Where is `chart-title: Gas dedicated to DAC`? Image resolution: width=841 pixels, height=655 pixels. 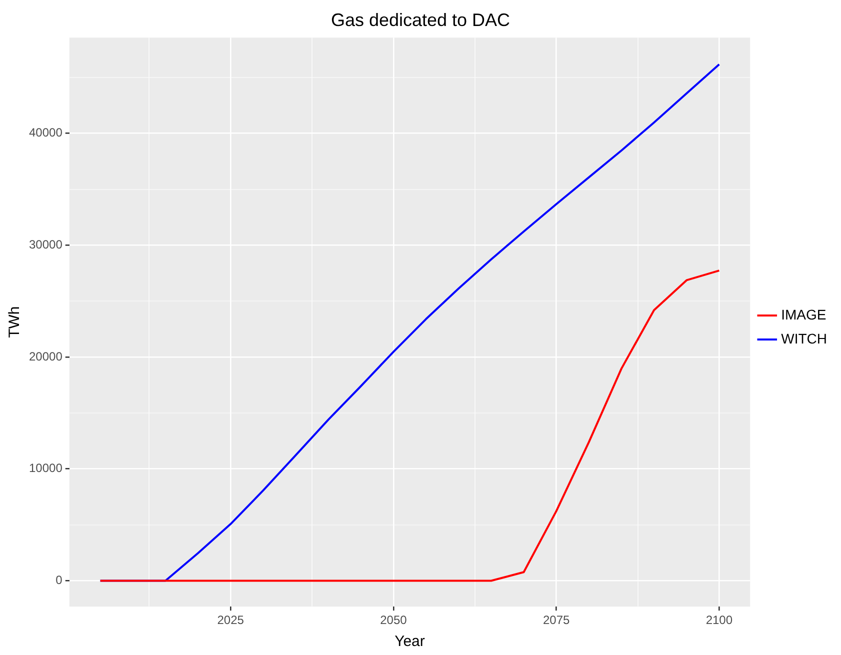 chart-title: Gas dedicated to DAC is located at coordinates (420, 20).